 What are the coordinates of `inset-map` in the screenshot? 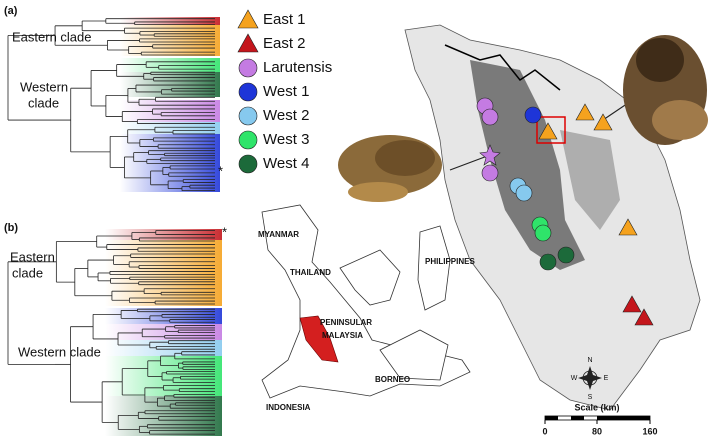 It's located at (366, 301).